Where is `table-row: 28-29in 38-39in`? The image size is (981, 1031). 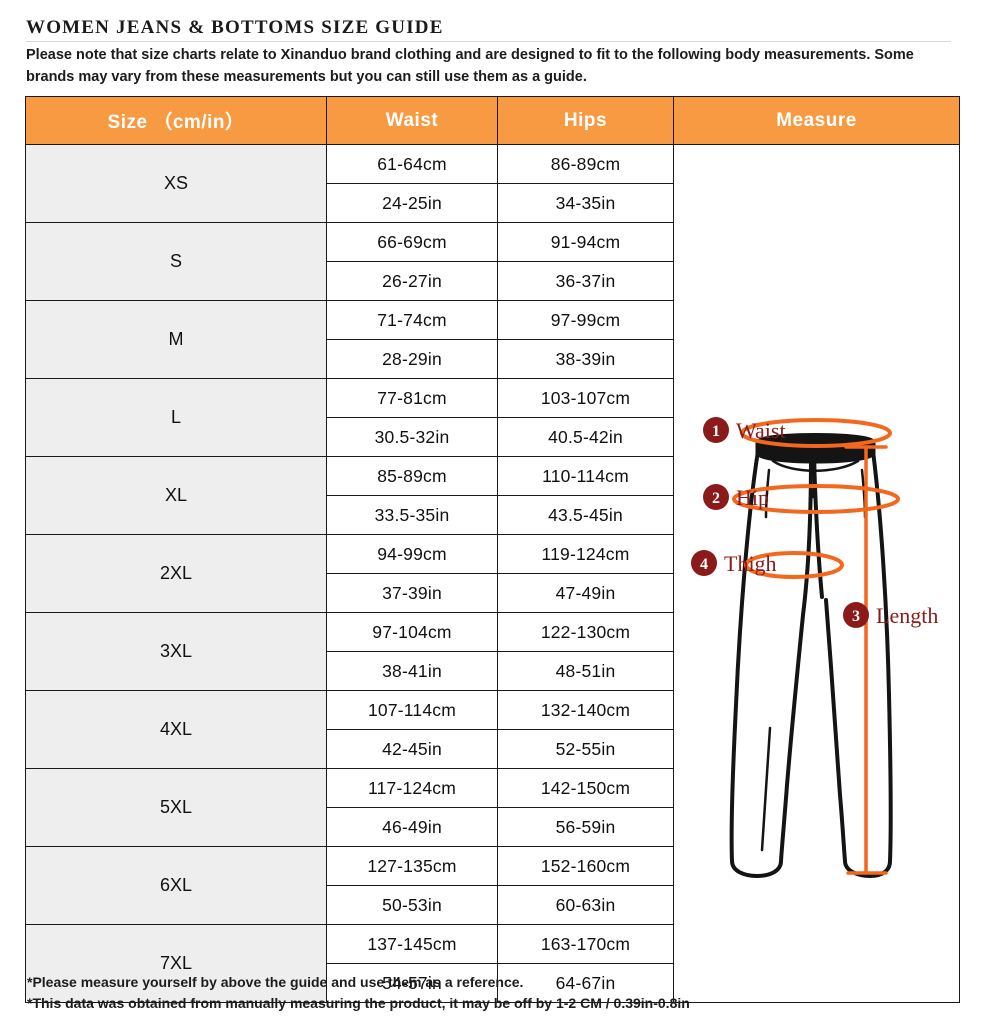 table-row: 28-29in 38-39in is located at coordinates (493, 359).